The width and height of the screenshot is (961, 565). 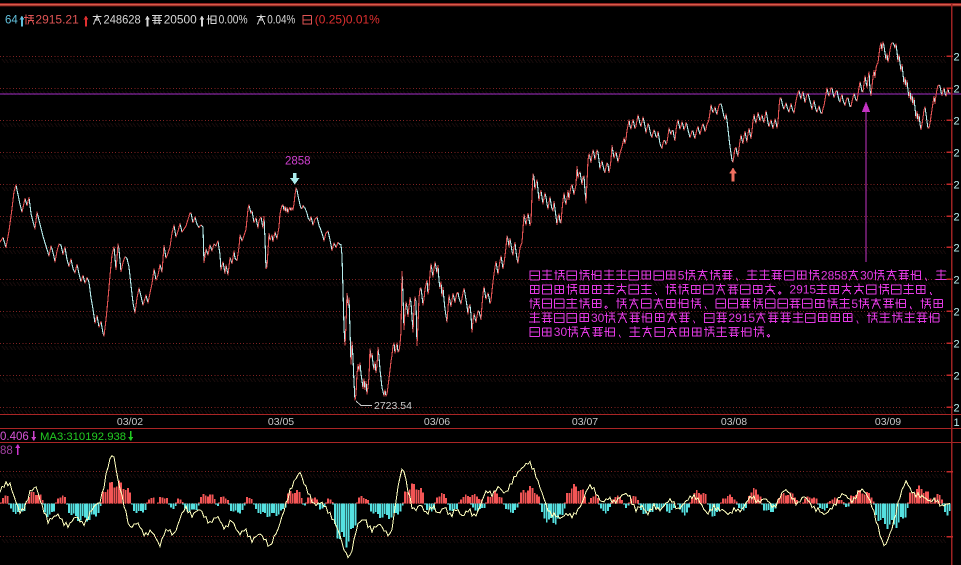 I want to click on svg-text: 20500, so click(x=180, y=20).